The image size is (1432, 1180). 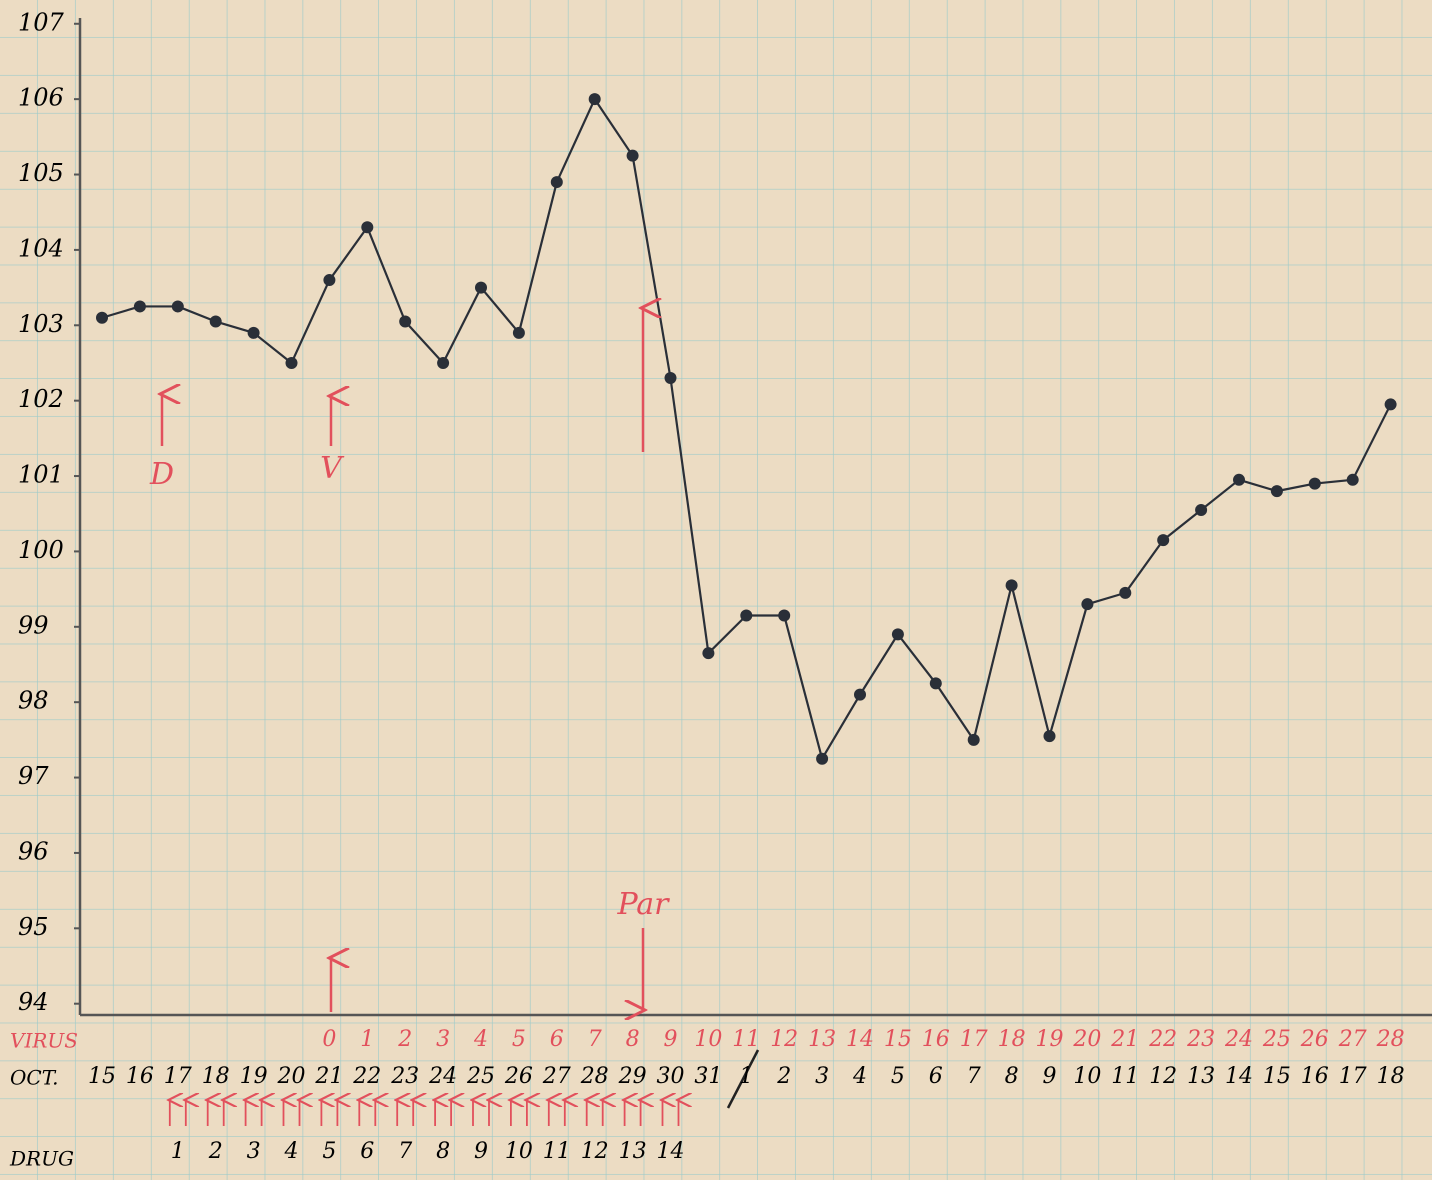 What do you see at coordinates (556, 1076) in the screenshot?
I see `x-tick-label: 27` at bounding box center [556, 1076].